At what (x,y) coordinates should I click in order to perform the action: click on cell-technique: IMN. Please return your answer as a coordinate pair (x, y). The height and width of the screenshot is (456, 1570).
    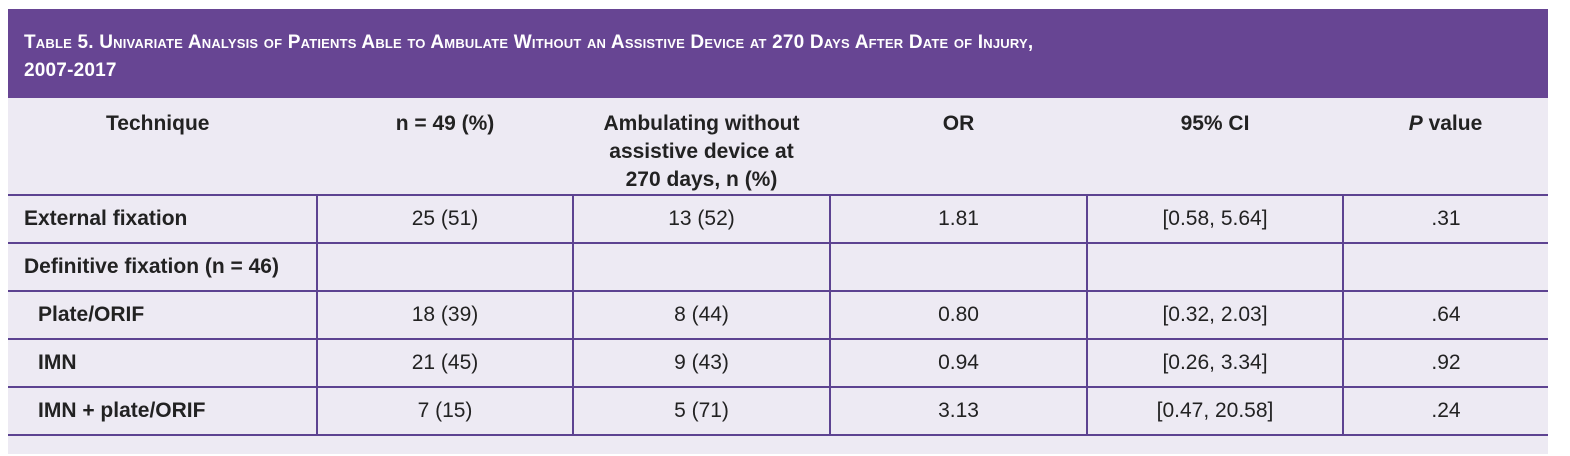
    Looking at the image, I should click on (162, 362).